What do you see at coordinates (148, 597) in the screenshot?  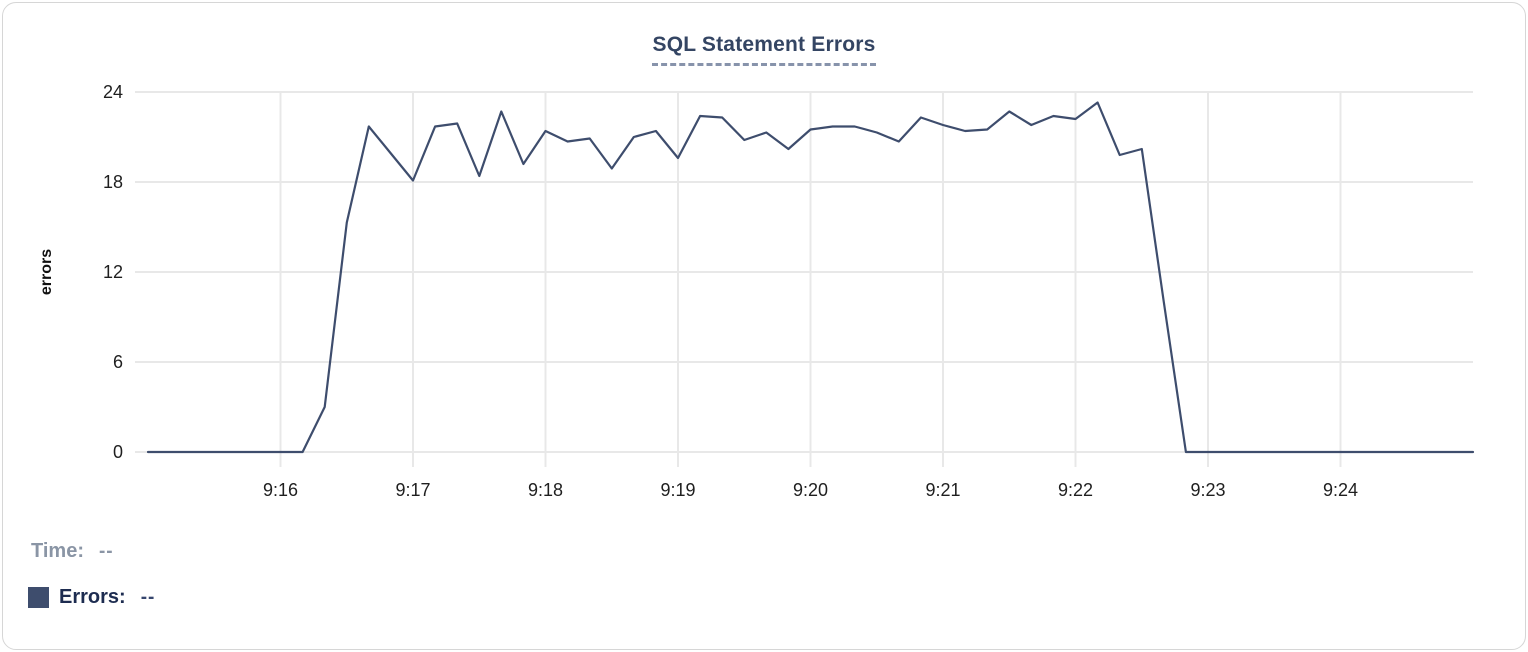 I see `errors-readout-value: --` at bounding box center [148, 597].